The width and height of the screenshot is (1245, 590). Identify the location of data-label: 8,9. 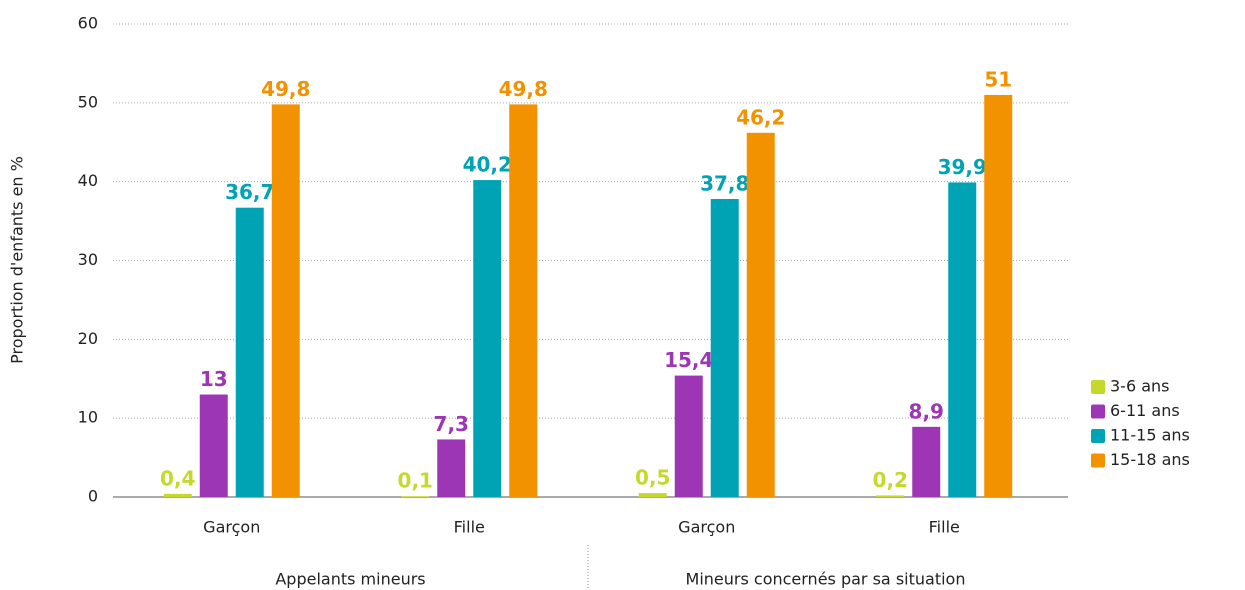
(926, 411).